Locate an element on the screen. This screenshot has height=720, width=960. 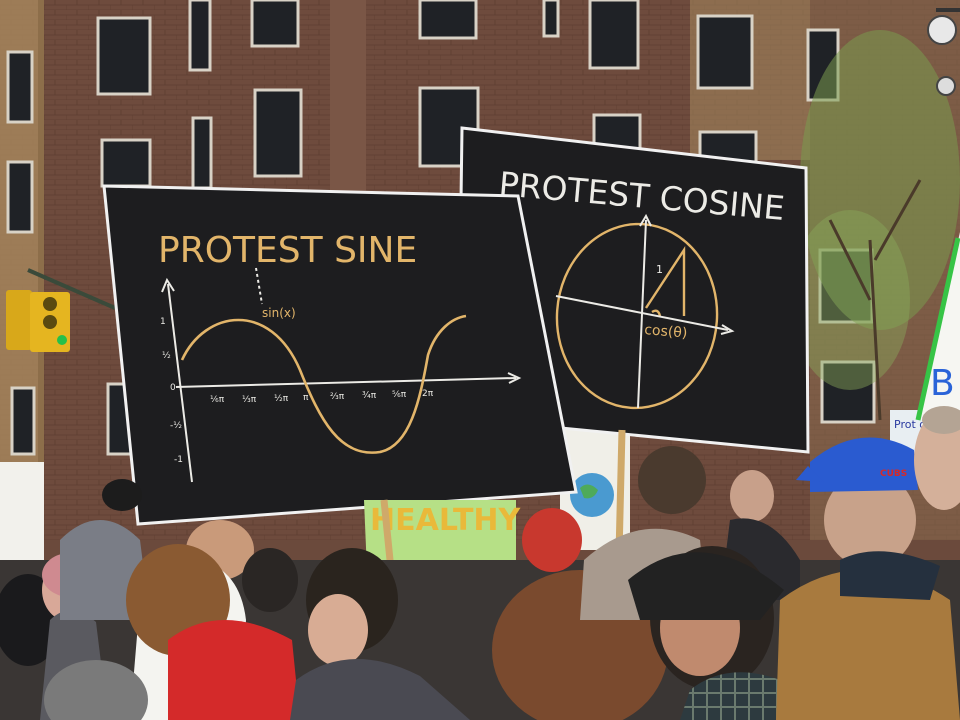
sine-curve is located at coordinates (323, 384).